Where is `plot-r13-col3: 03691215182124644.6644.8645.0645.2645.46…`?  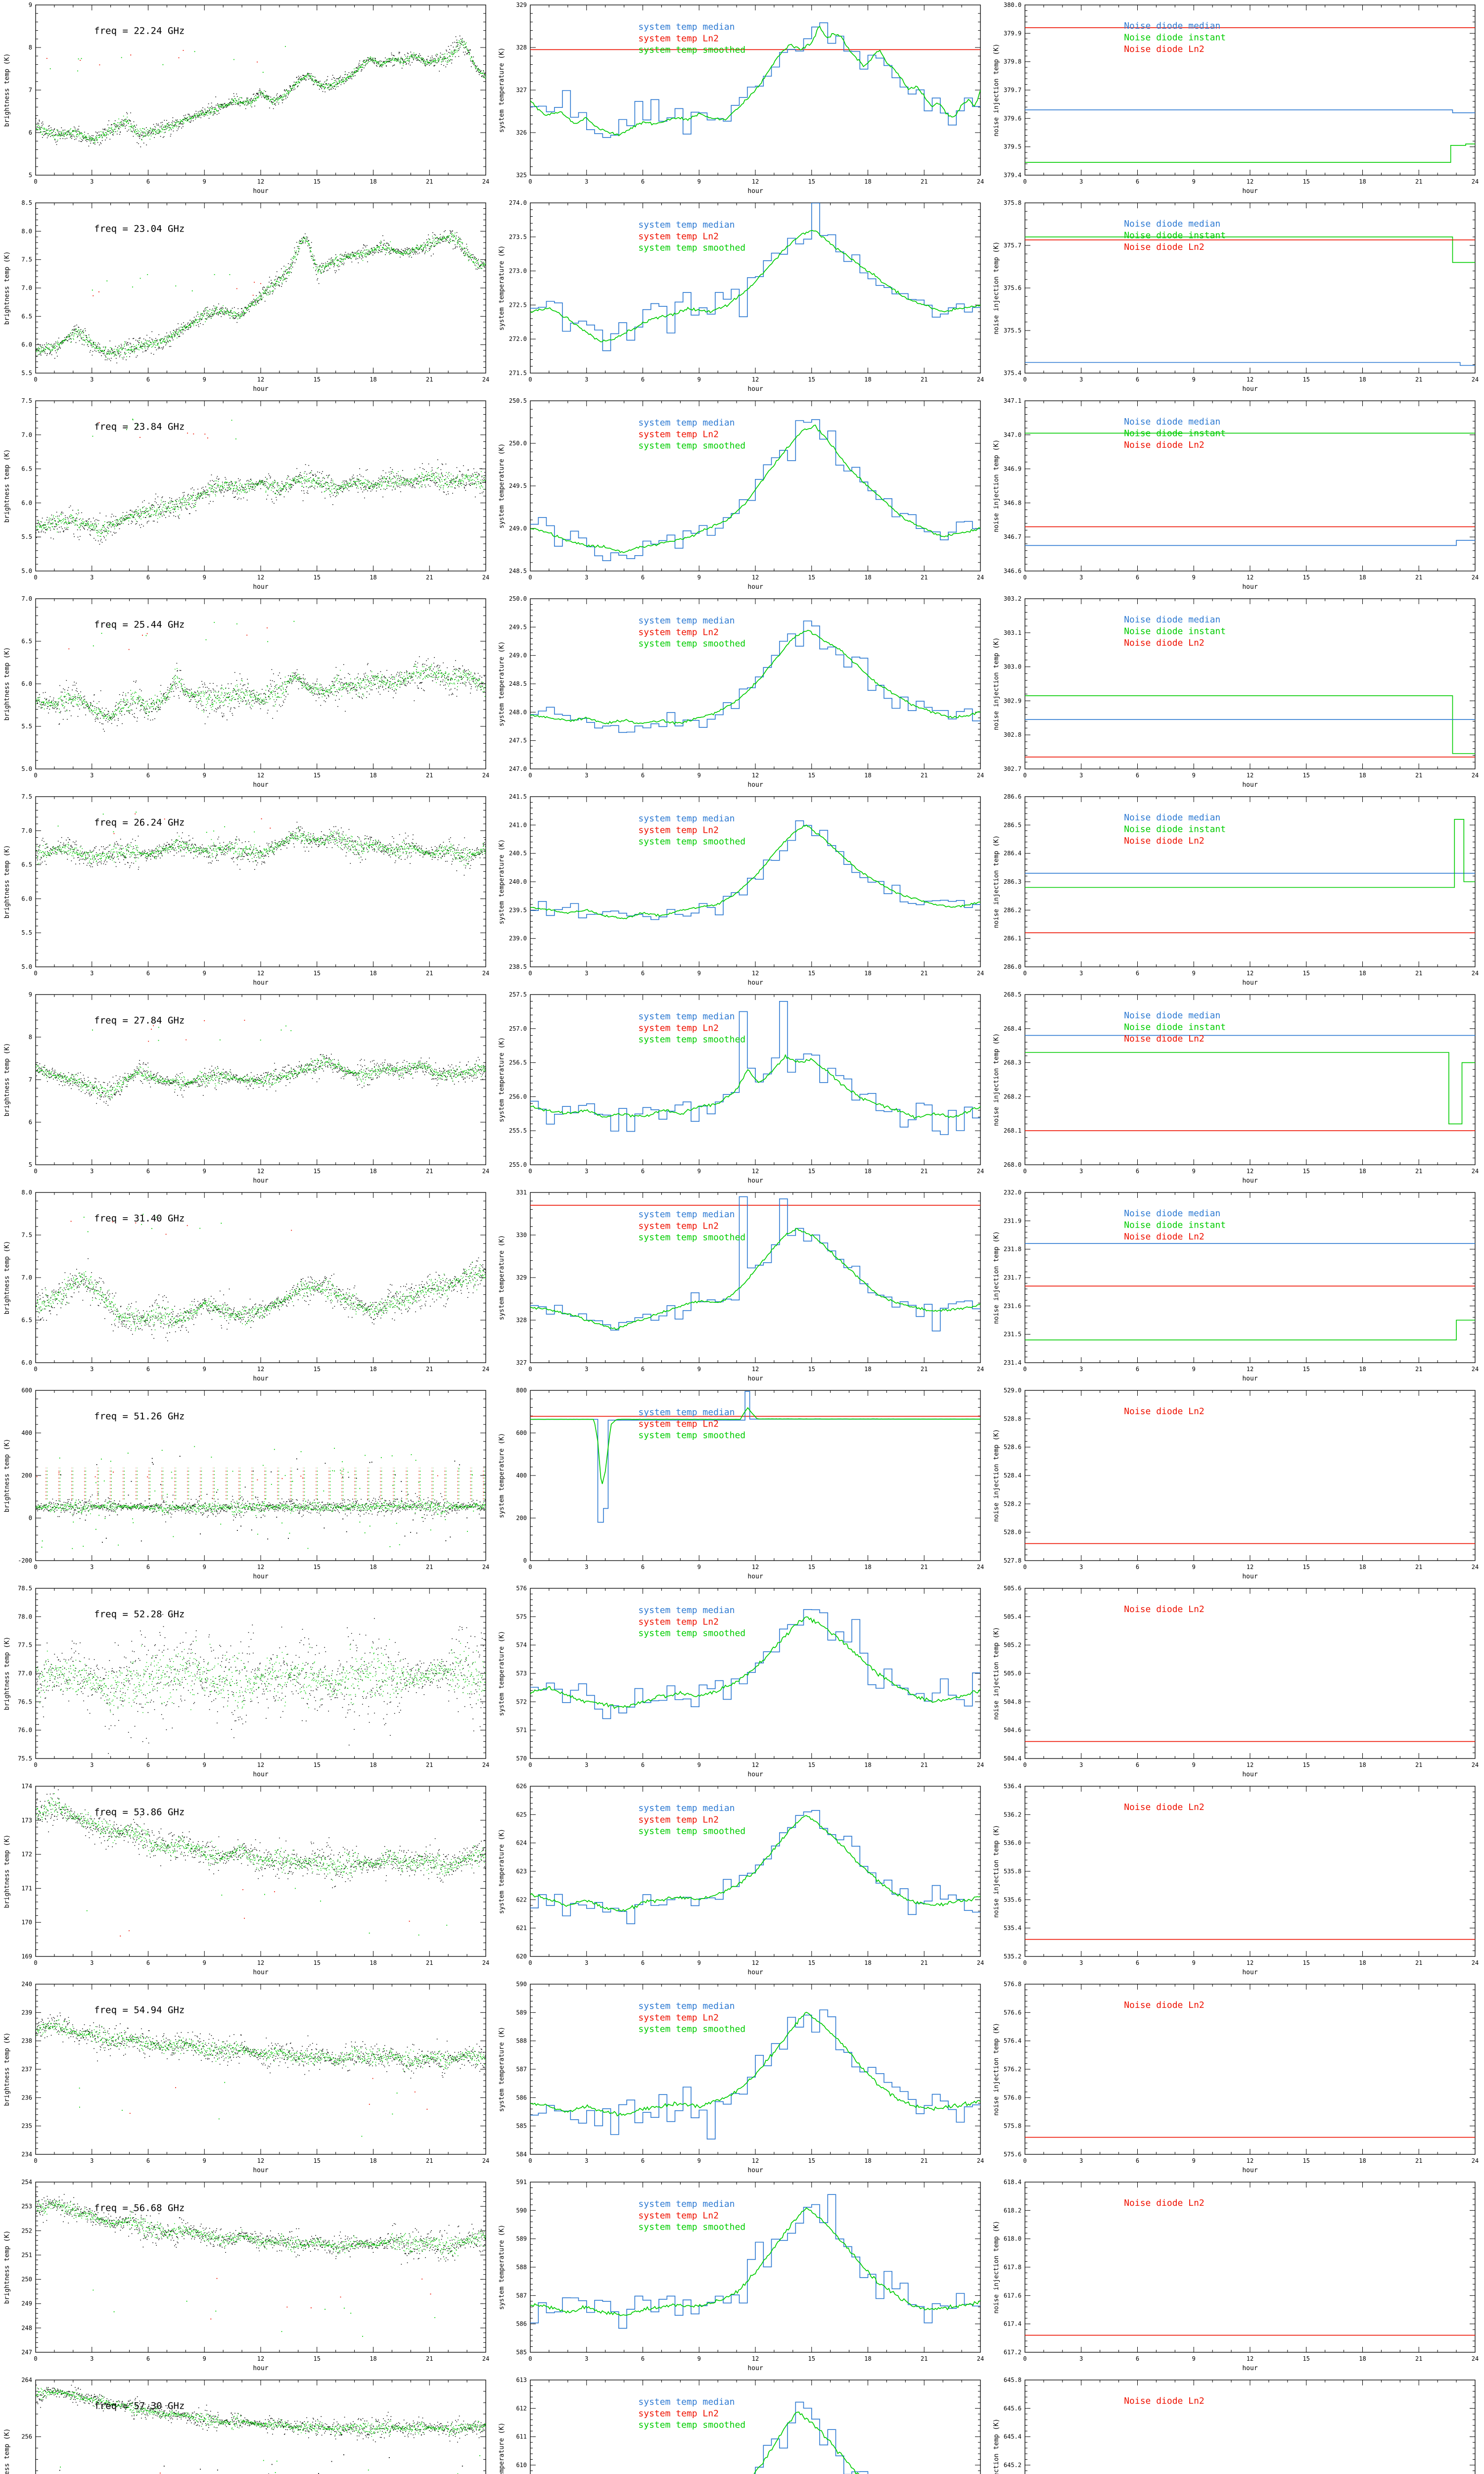 plot-r13-col3: 03691215182124644.6644.8645.0645.2645.46… is located at coordinates (1234, 2425).